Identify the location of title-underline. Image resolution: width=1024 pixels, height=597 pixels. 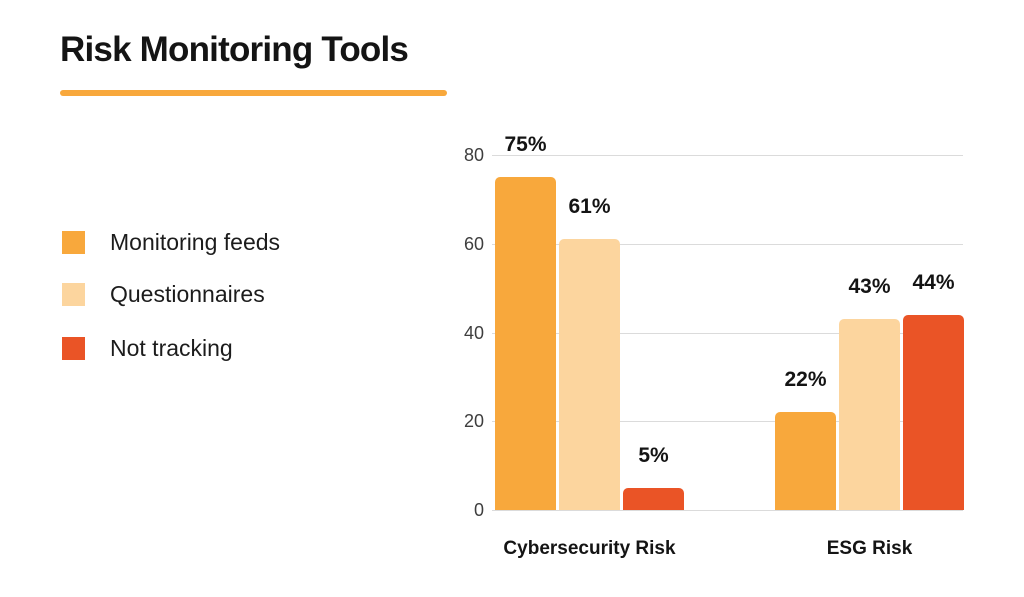
(253, 93).